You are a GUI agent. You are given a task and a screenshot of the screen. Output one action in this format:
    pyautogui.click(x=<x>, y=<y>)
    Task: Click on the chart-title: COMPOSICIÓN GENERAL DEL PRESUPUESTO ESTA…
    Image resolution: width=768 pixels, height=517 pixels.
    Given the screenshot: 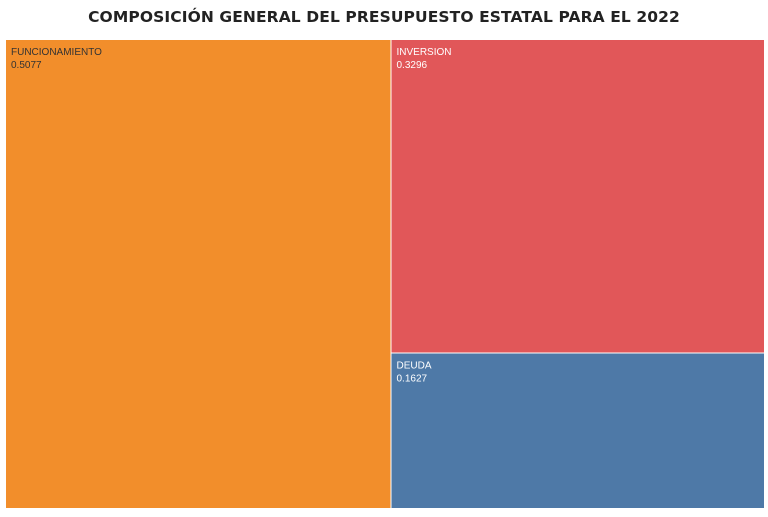 What is the action you would take?
    pyautogui.click(x=384, y=17)
    